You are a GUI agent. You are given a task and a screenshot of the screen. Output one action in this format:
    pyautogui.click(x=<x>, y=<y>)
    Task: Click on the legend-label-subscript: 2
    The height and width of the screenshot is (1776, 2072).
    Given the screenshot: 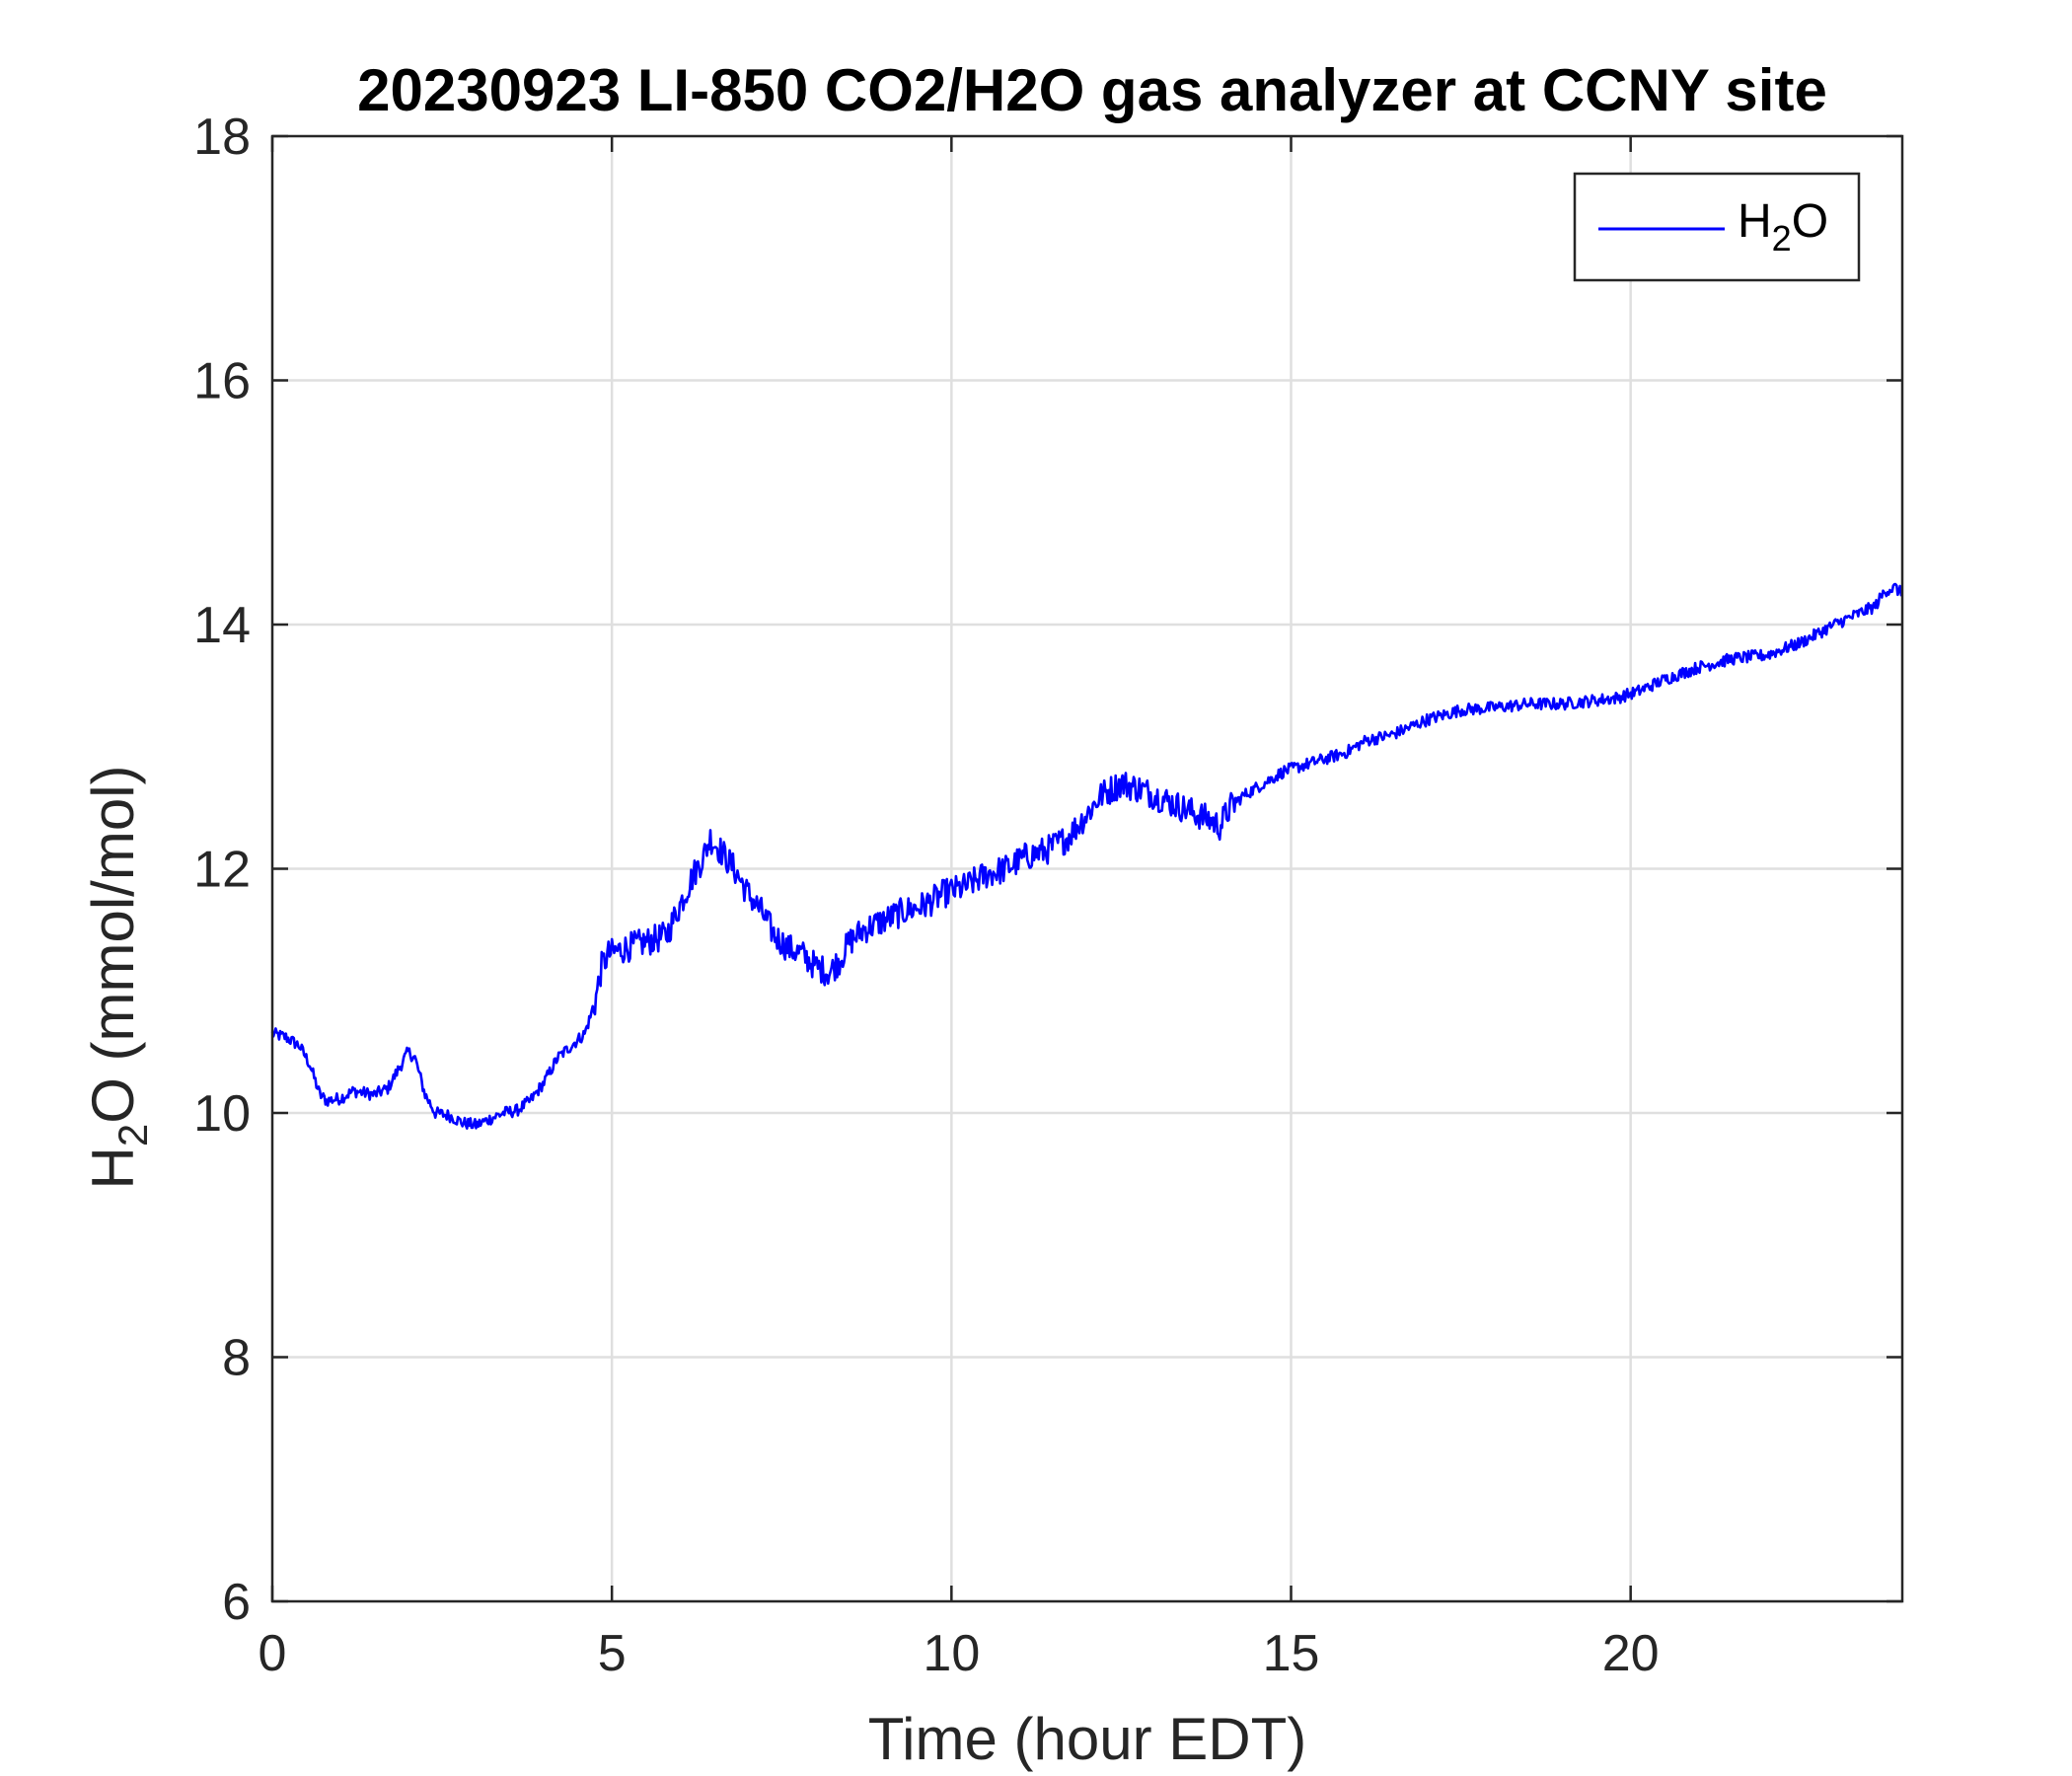 What is the action you would take?
    pyautogui.click(x=1782, y=239)
    